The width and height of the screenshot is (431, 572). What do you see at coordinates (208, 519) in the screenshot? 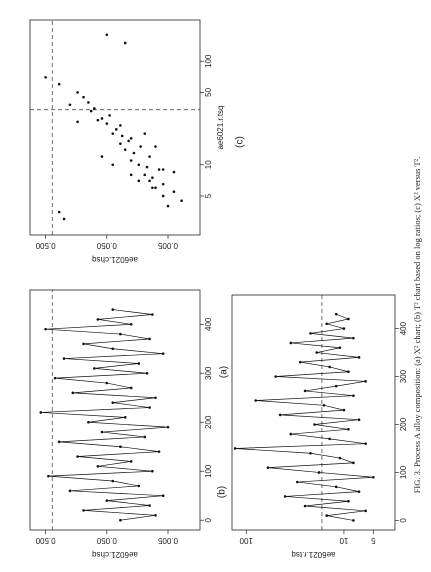
I see `x-tick-label: 0` at bounding box center [208, 519].